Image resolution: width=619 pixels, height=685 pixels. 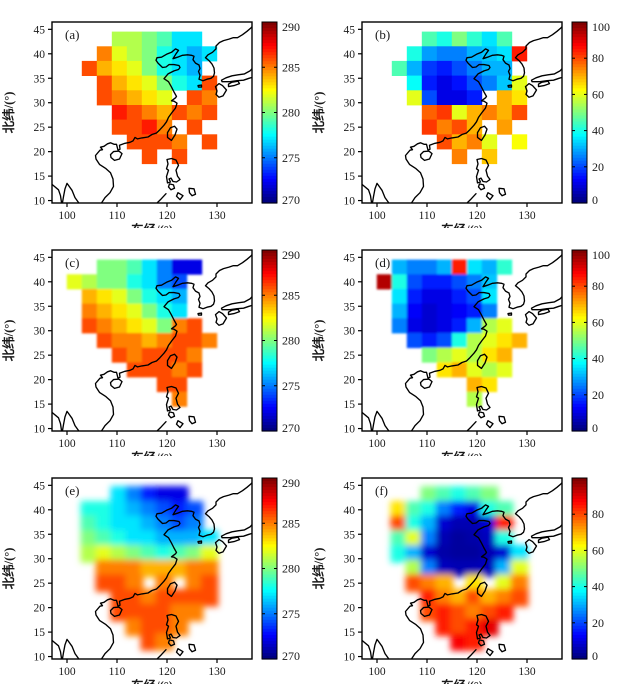 What do you see at coordinates (152, 568) in the screenshot?
I see `plot-frame` at bounding box center [152, 568].